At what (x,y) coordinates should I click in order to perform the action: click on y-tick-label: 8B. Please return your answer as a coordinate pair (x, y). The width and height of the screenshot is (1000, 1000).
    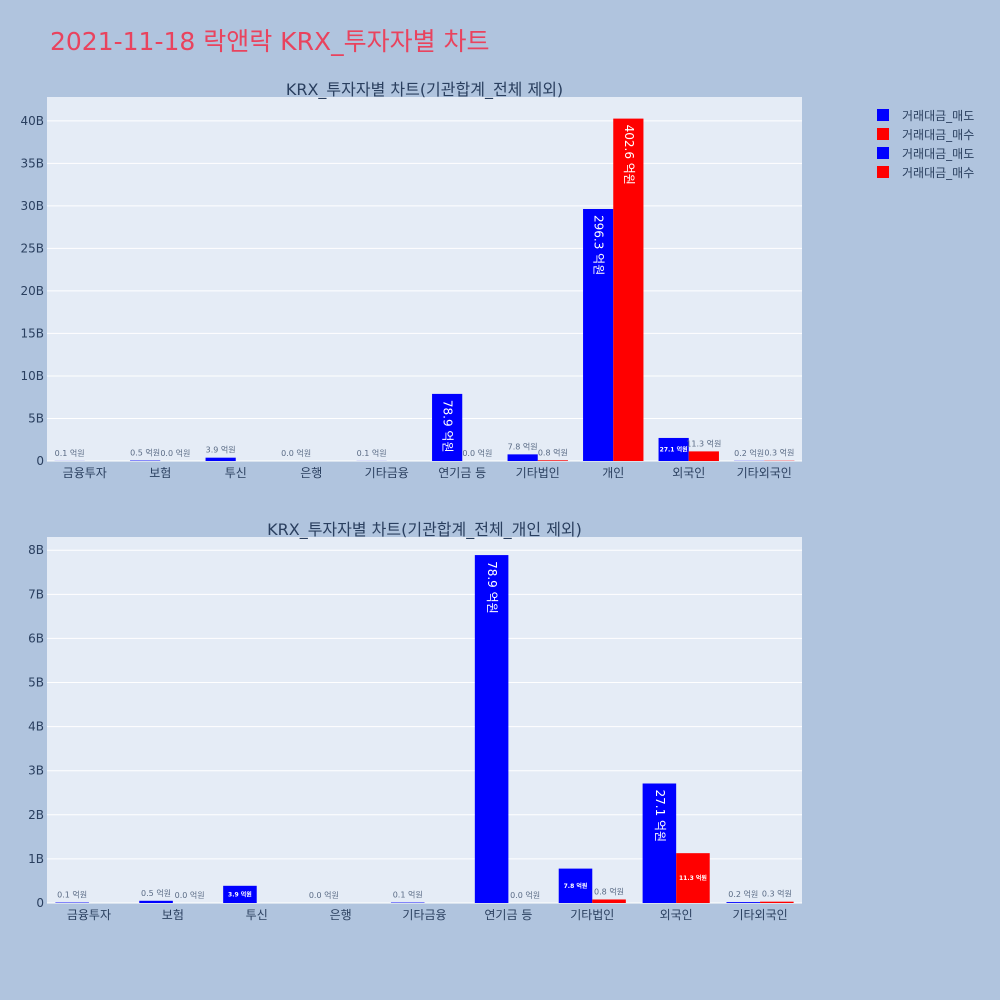
    Looking at the image, I should click on (36, 550).